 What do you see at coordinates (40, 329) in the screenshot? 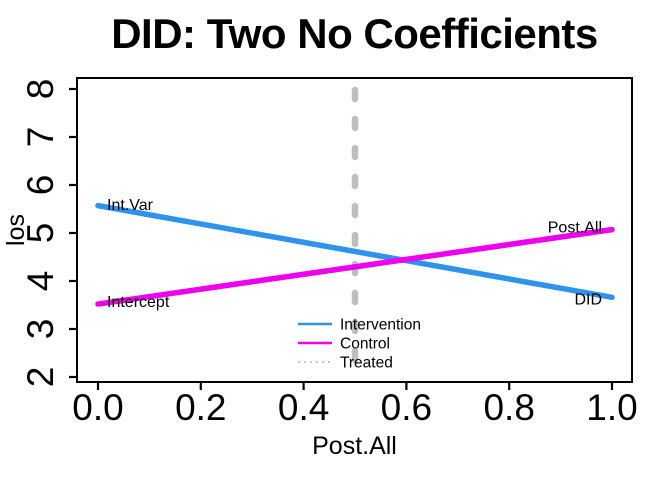
I see `y-tick-label: 3` at bounding box center [40, 329].